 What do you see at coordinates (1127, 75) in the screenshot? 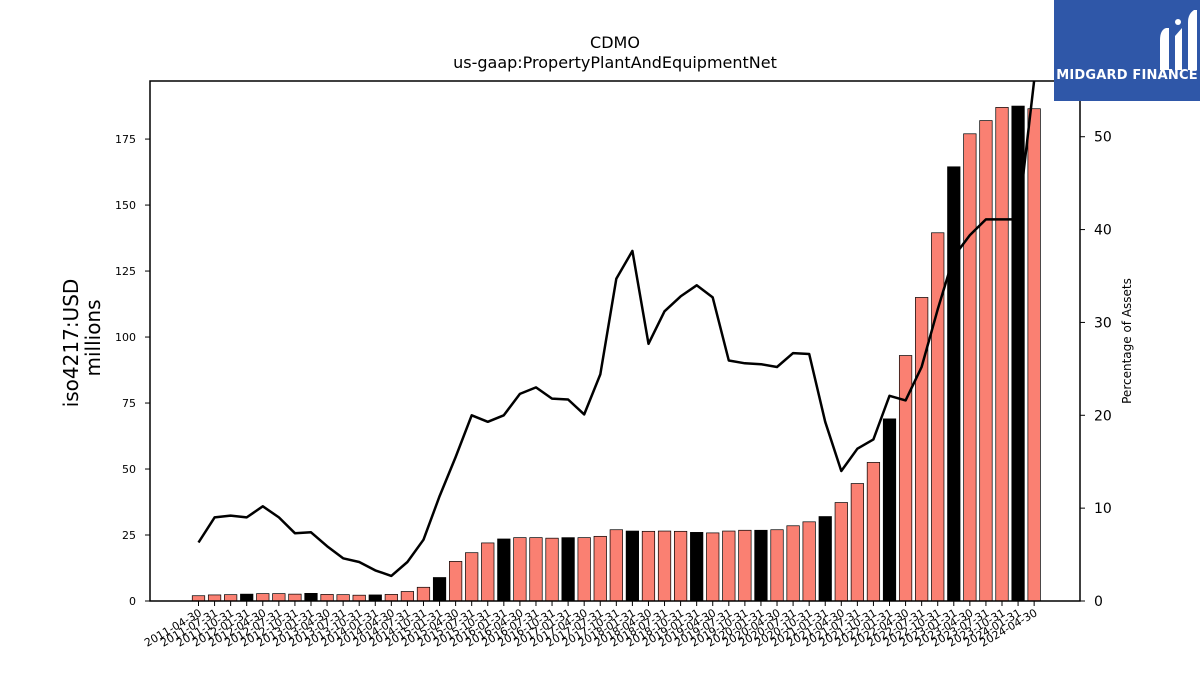
I see `logo-text: MIDGARD FINANCE` at bounding box center [1127, 75].